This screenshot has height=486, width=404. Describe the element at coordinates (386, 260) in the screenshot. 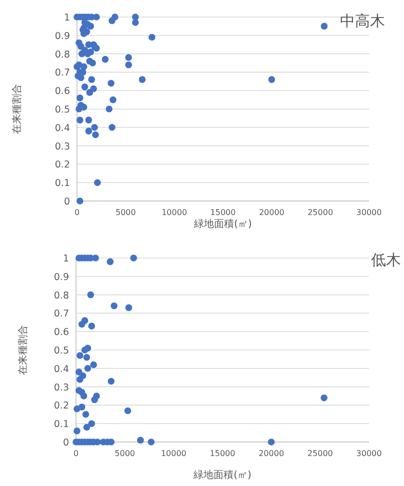

I see `chart-title: 低木` at that location.